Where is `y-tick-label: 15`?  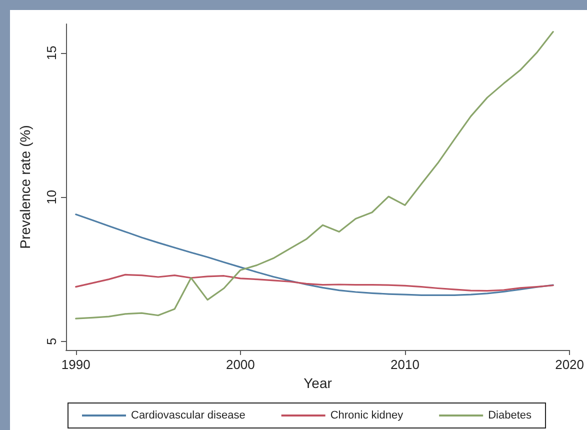
y-tick-label: 15 is located at coordinates (51, 53).